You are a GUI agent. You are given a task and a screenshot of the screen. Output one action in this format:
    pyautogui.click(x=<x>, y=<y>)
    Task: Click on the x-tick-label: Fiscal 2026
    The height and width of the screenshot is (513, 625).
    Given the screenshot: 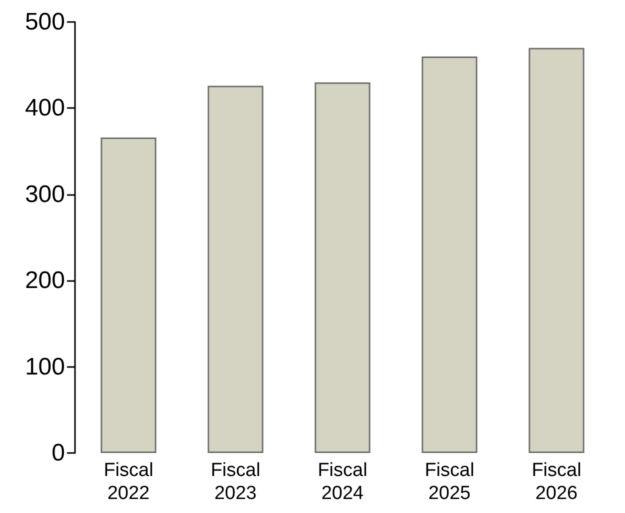 What is the action you would take?
    pyautogui.click(x=557, y=482)
    